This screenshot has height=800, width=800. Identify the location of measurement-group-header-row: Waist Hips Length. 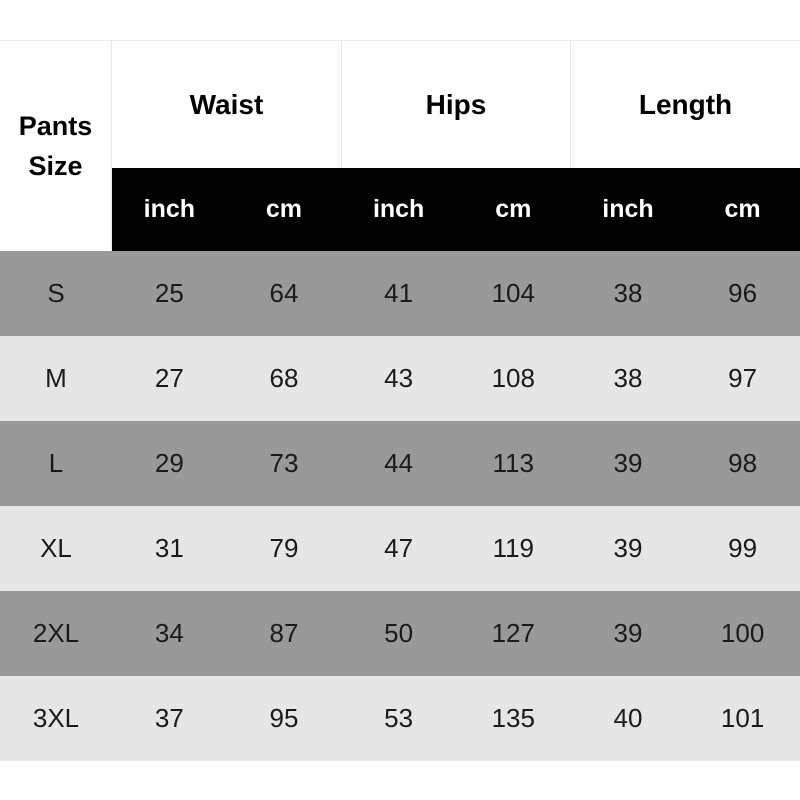
(456, 104).